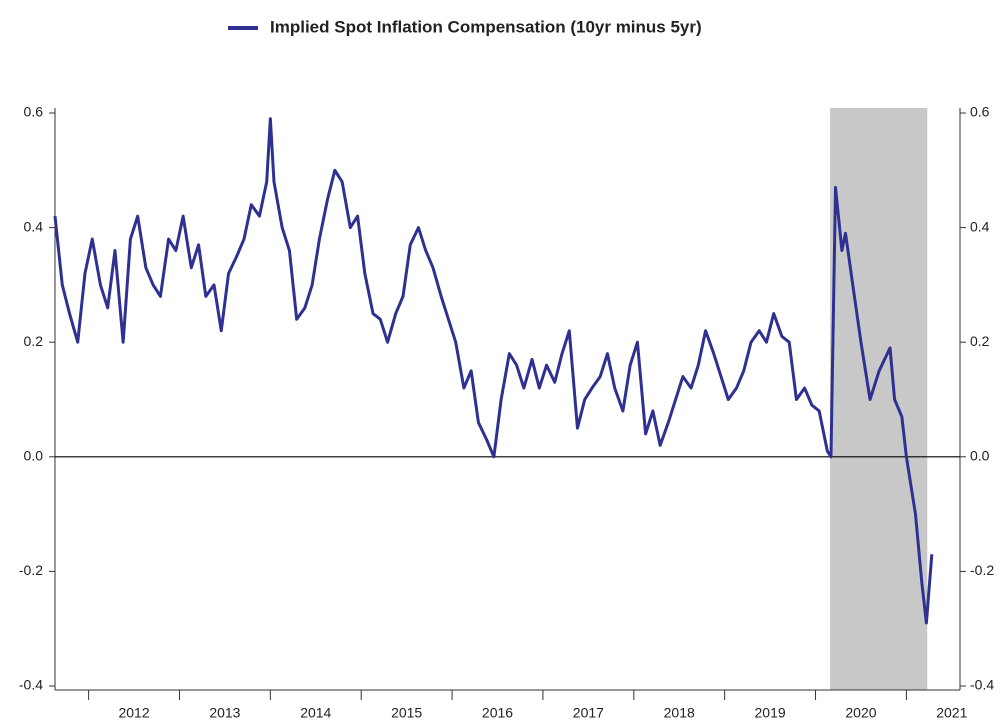 The height and width of the screenshot is (728, 1007). What do you see at coordinates (31, 570) in the screenshot?
I see `y-tick-label: -0.2` at bounding box center [31, 570].